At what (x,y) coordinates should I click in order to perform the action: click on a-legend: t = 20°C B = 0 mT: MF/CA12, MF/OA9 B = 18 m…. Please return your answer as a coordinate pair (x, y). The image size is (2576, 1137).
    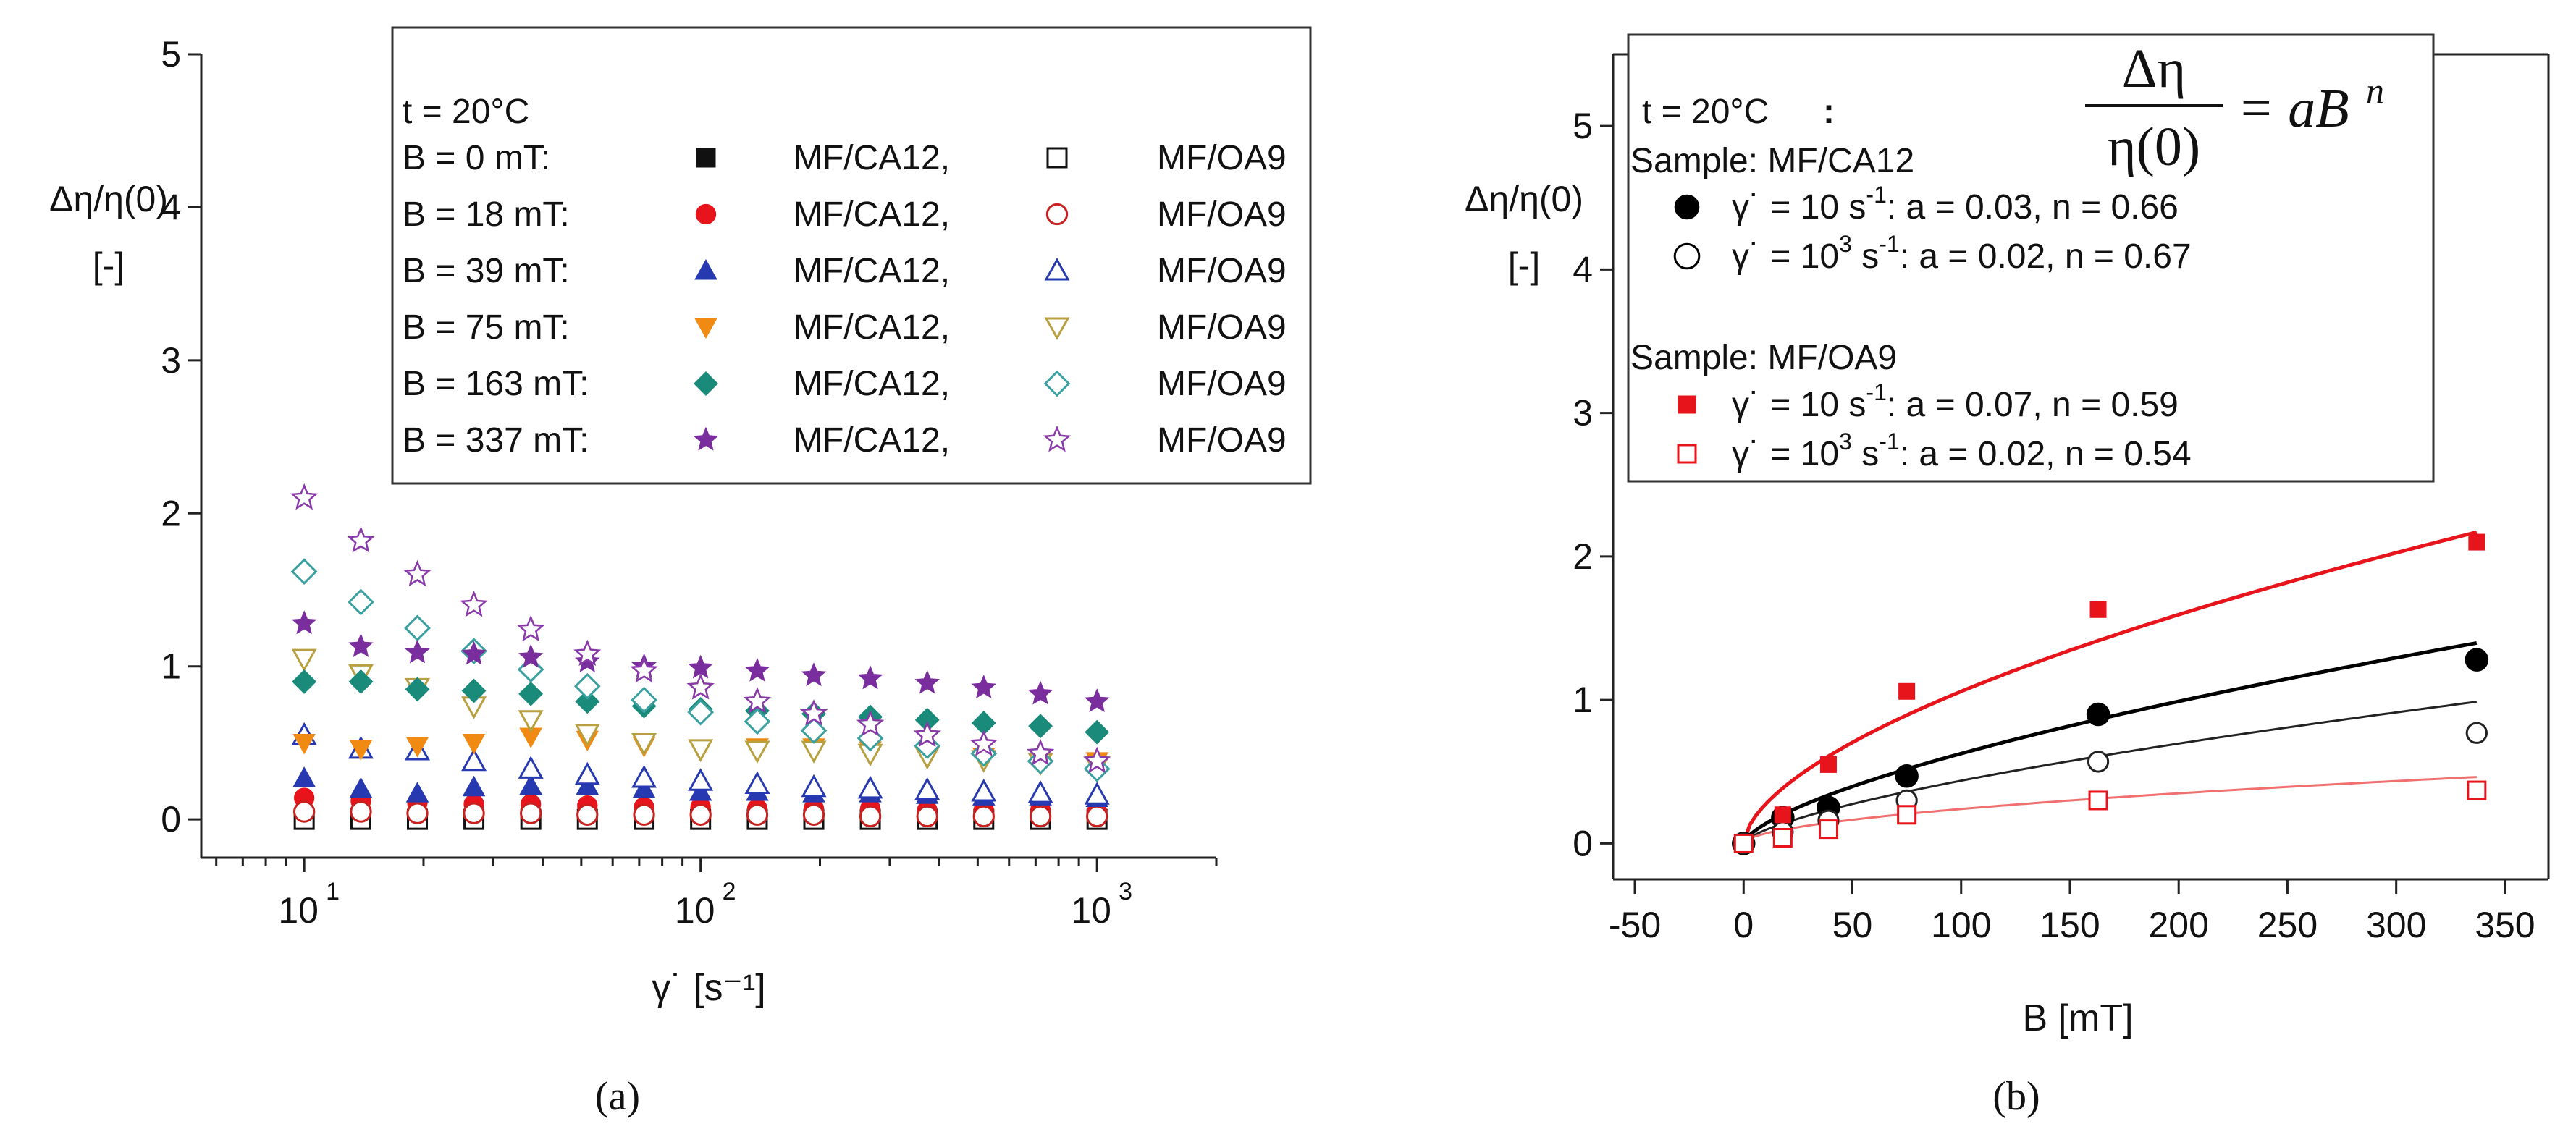
    Looking at the image, I should click on (851, 255).